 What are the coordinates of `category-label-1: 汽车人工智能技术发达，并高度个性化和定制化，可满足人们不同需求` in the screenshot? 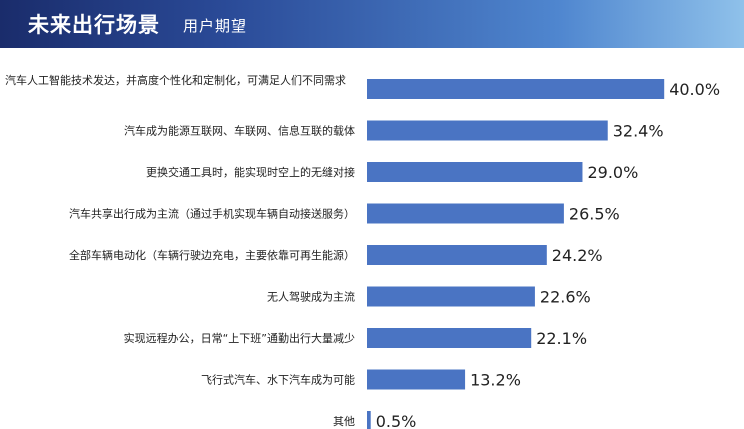 It's located at (175, 80).